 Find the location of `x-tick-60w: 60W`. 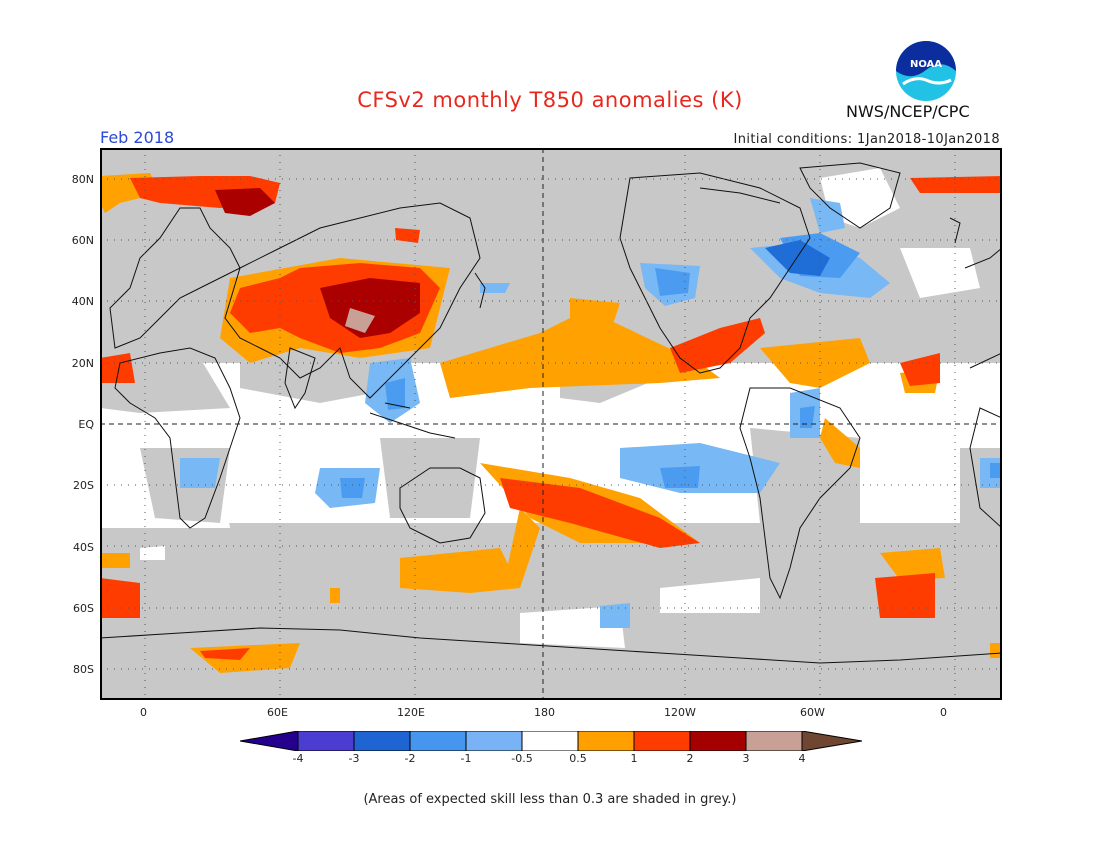

x-tick-60w: 60W is located at coordinates (812, 712).